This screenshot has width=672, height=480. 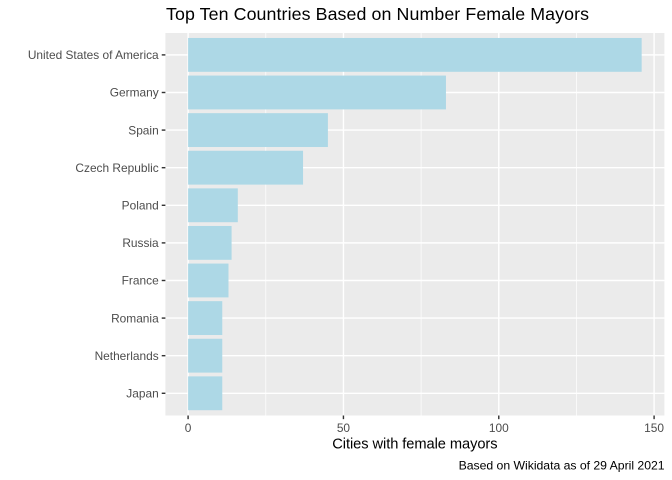 I want to click on svg-text: 150, so click(x=654, y=428).